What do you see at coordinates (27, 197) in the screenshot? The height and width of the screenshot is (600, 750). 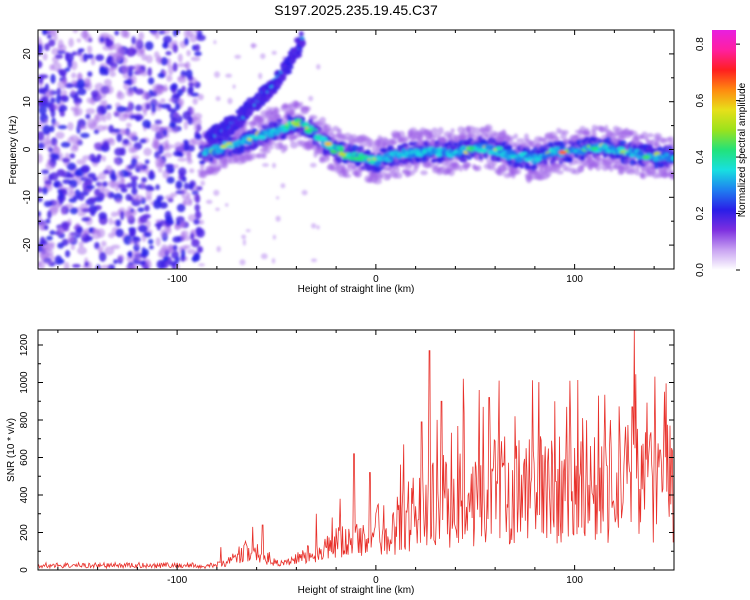 I see `y-tick-label: -10` at bounding box center [27, 197].